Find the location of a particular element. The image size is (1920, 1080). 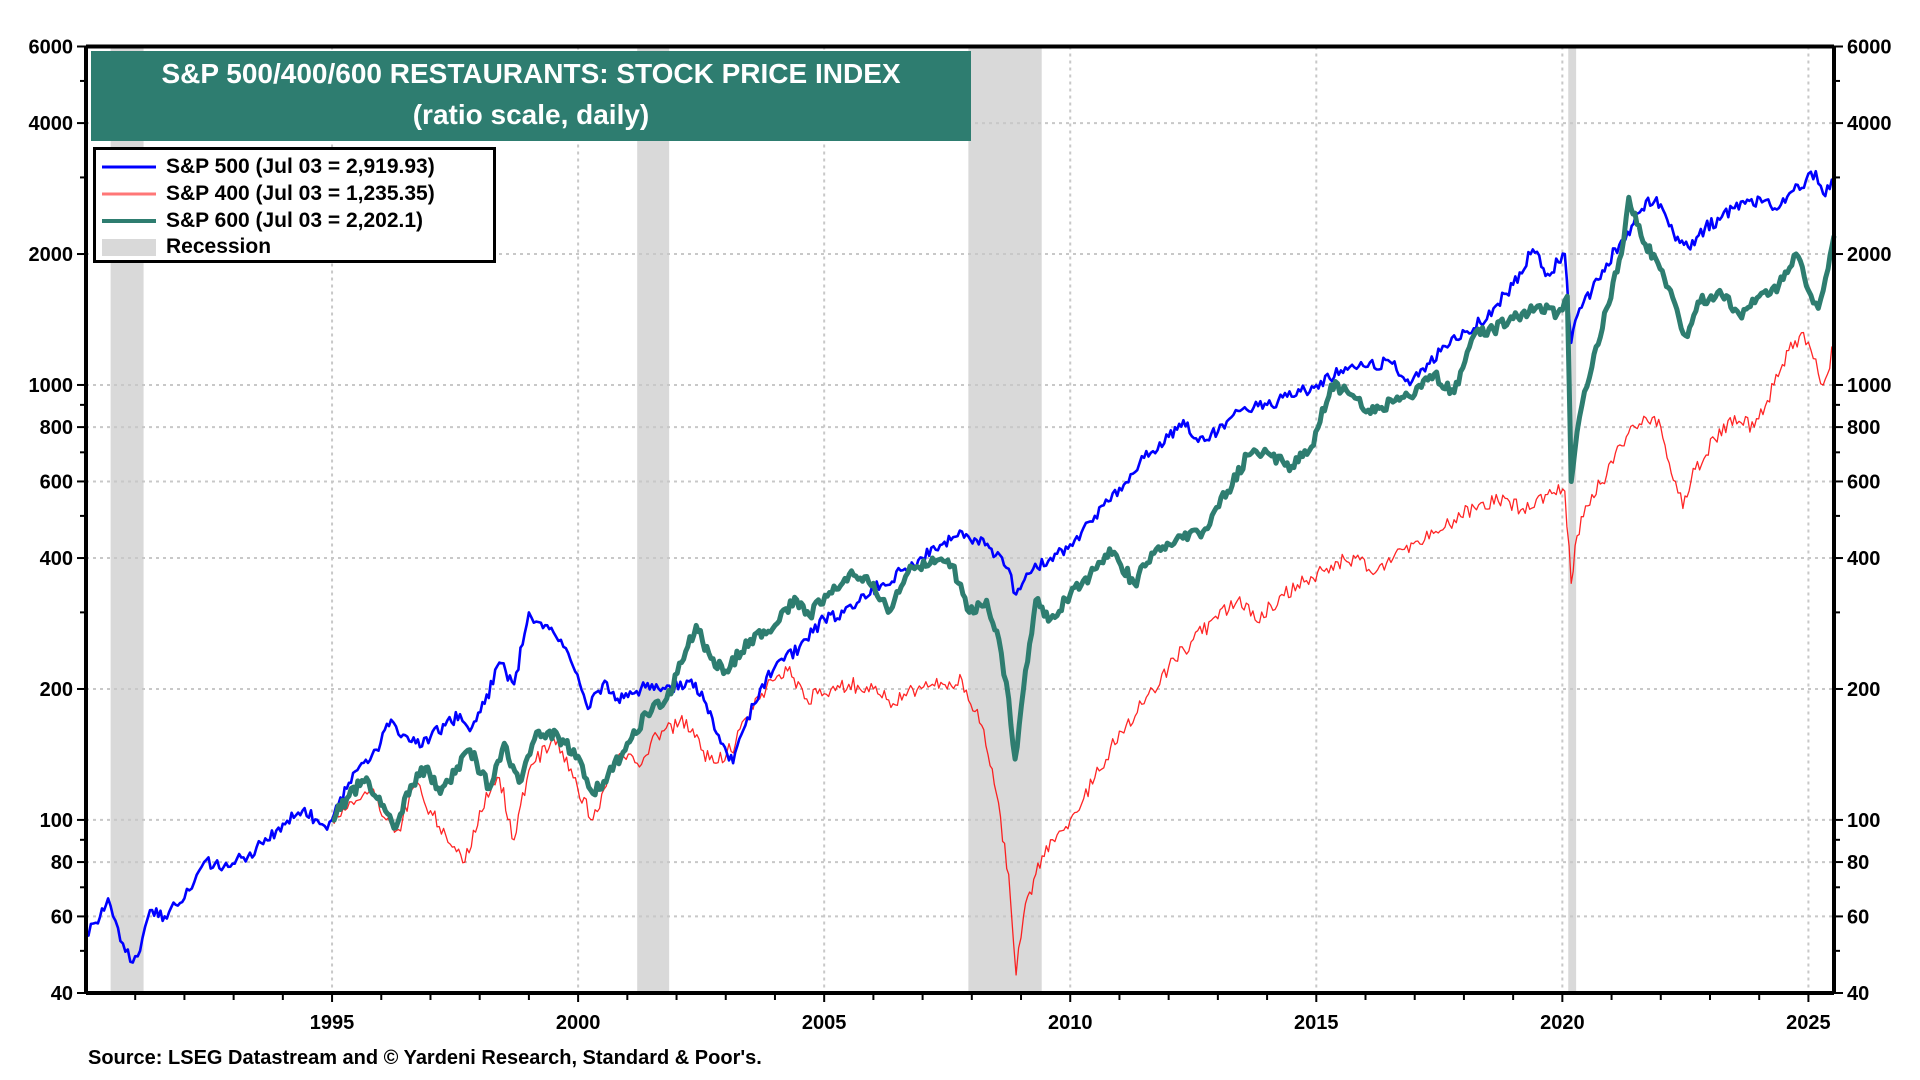

x-tick-label: 2025 is located at coordinates (1808, 1023).